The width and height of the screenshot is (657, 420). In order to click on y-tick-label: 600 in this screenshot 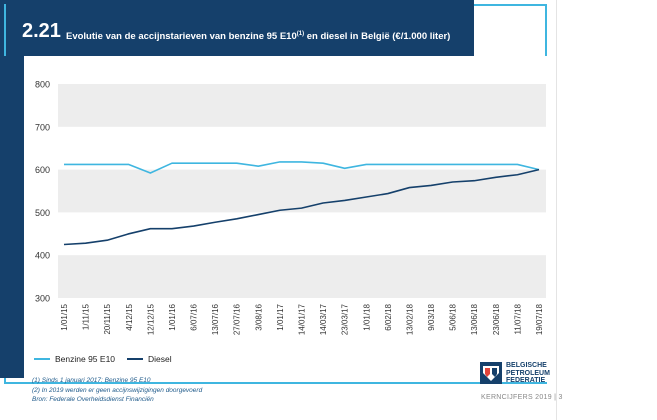, I will do `click(42, 170)`.